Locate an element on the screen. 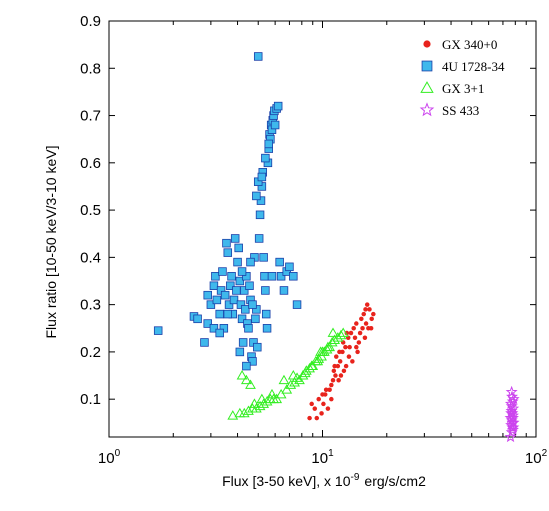 The width and height of the screenshot is (549, 511). x-tick-label: 10¹ is located at coordinates (322, 457).